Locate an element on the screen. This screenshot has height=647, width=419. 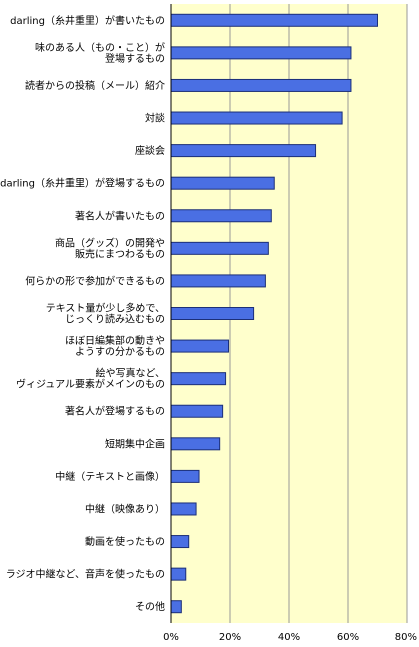
x-tick-label: 40% is located at coordinates (289, 637).